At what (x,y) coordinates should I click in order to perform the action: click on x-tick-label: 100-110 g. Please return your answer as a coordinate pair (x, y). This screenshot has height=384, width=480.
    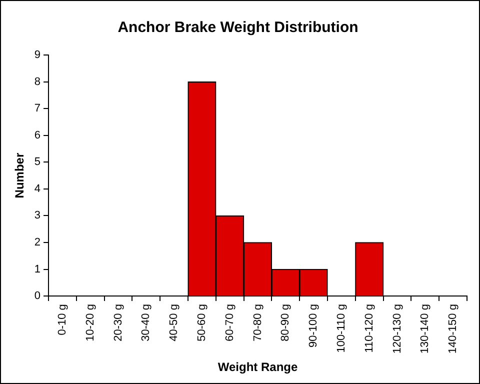
    Looking at the image, I should click on (341, 328).